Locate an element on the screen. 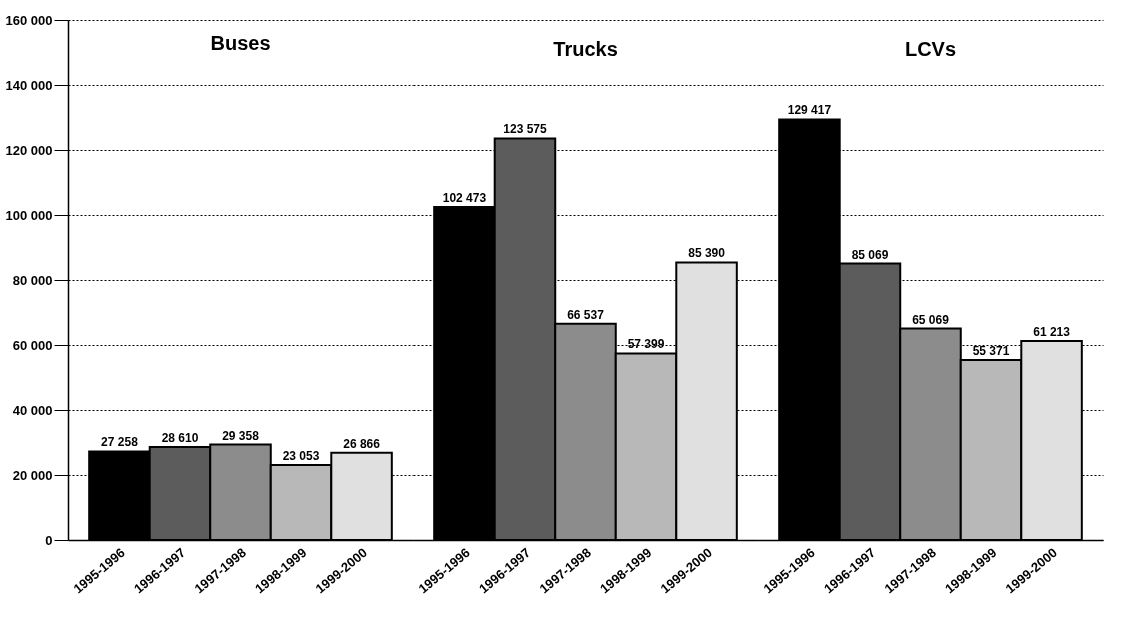 The height and width of the screenshot is (642, 1148). y-tick-label: 80 000 is located at coordinates (32, 280).